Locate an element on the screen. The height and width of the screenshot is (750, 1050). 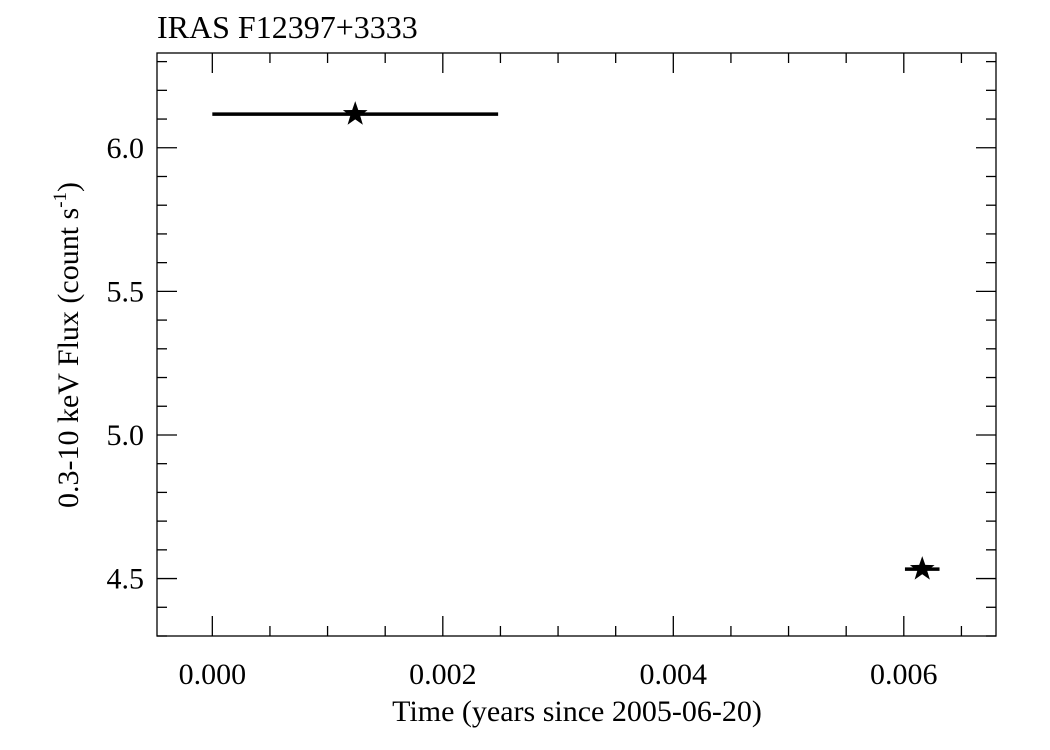
x-tick-label: 0.000 is located at coordinates (213, 674).